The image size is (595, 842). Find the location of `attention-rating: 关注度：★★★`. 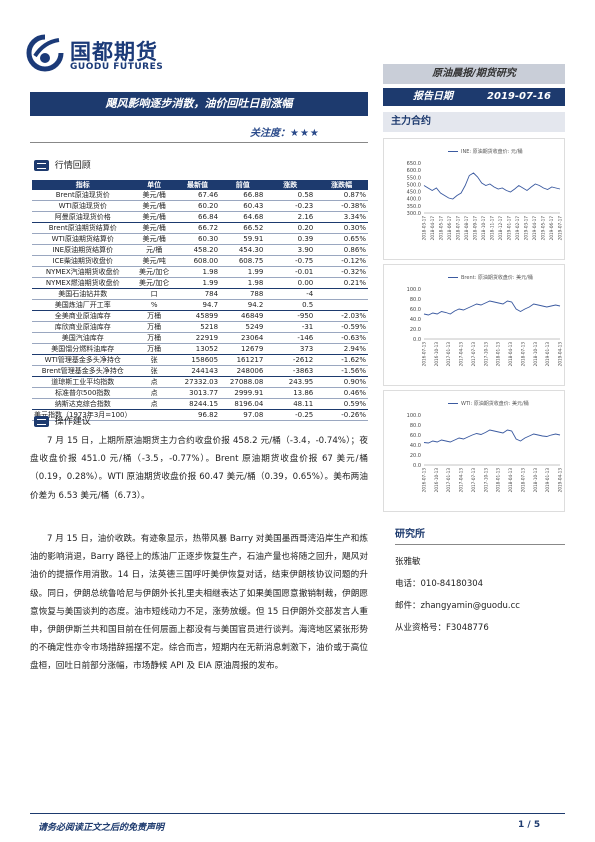

attention-rating: 关注度：★★★ is located at coordinates (285, 131).